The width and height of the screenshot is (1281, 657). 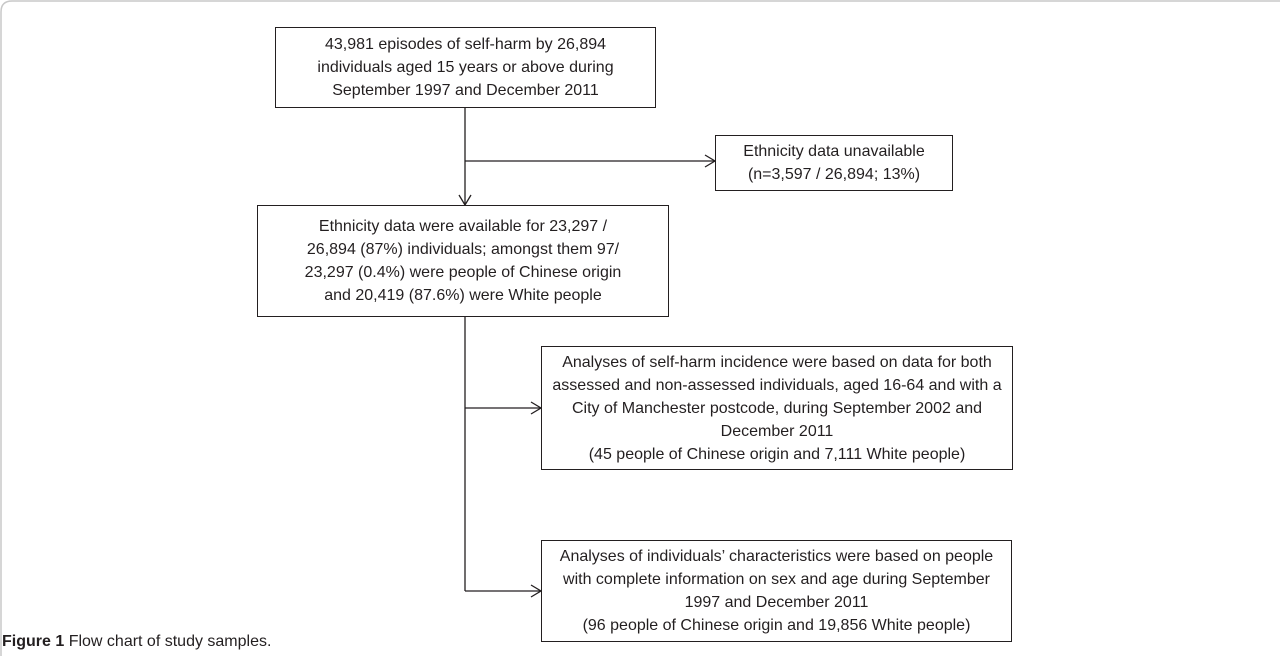 I want to click on box-available-line: and 20,419 (87.6%) were White people, so click(x=463, y=295).